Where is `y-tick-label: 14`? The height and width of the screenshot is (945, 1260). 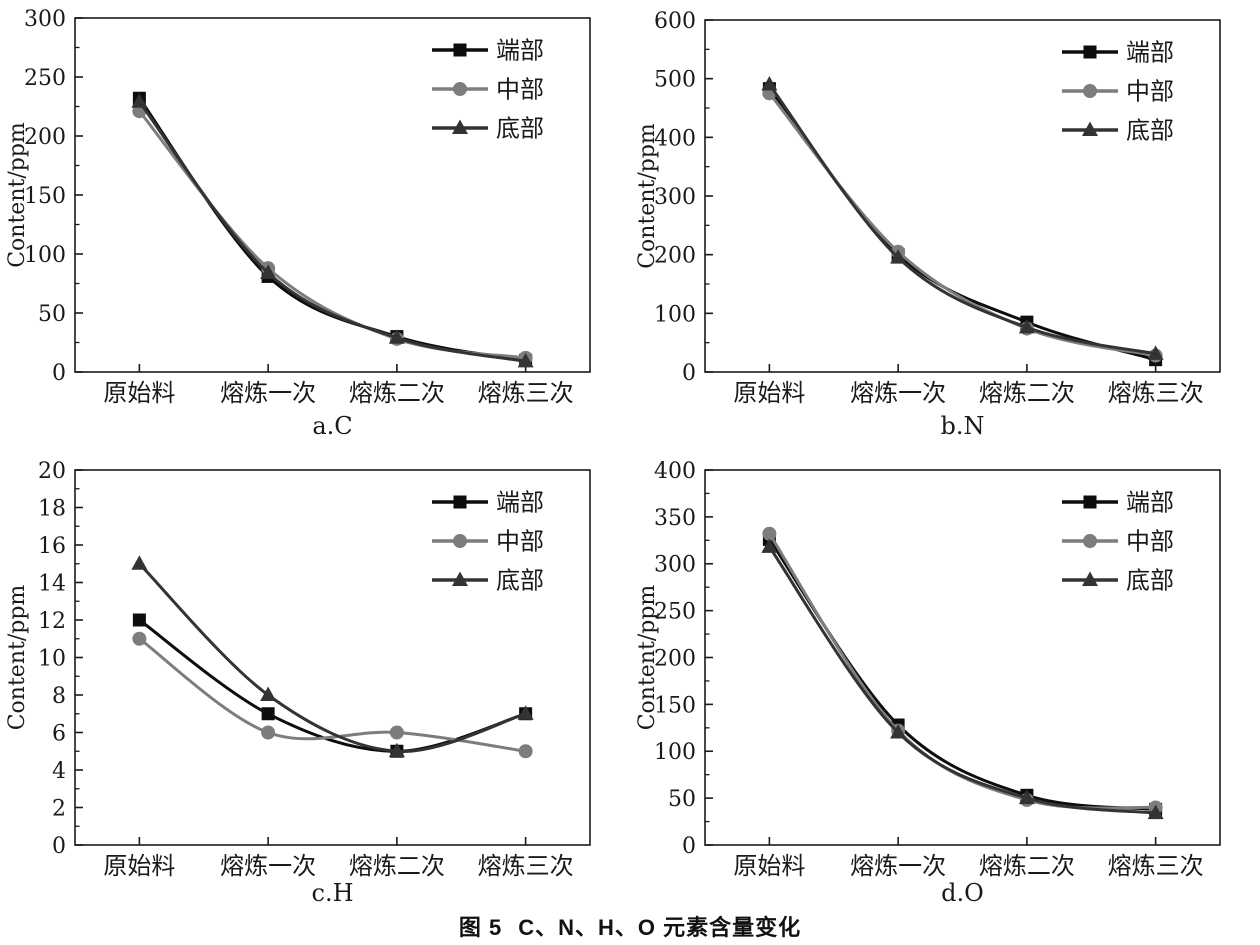
y-tick-label: 14 is located at coordinates (52, 583).